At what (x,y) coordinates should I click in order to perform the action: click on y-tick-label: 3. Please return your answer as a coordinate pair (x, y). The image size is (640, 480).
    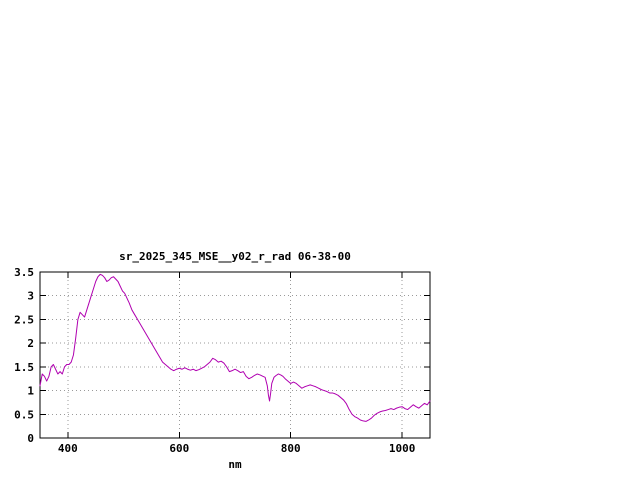
    Looking at the image, I should click on (30, 296).